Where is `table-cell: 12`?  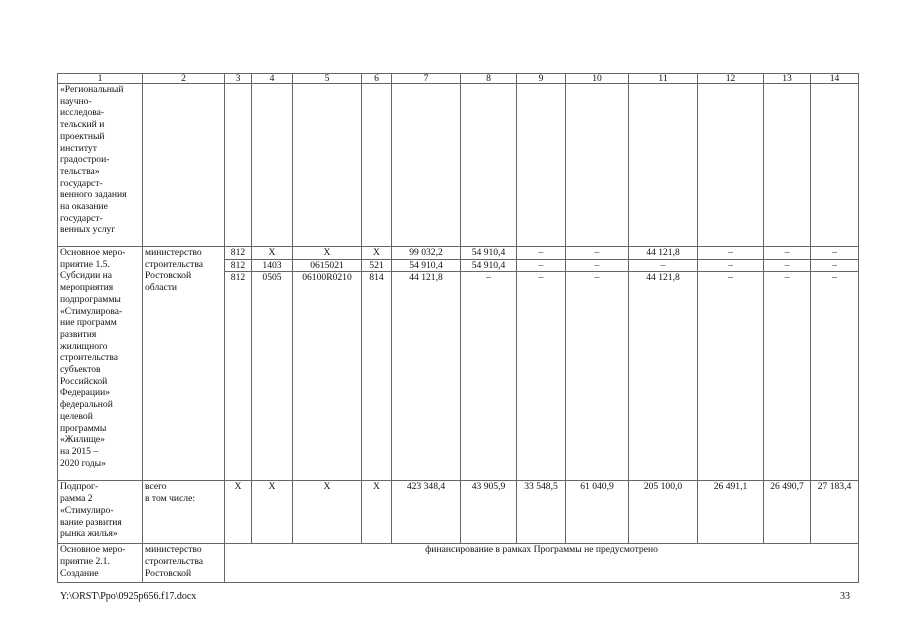
table-cell: 12 is located at coordinates (730, 78).